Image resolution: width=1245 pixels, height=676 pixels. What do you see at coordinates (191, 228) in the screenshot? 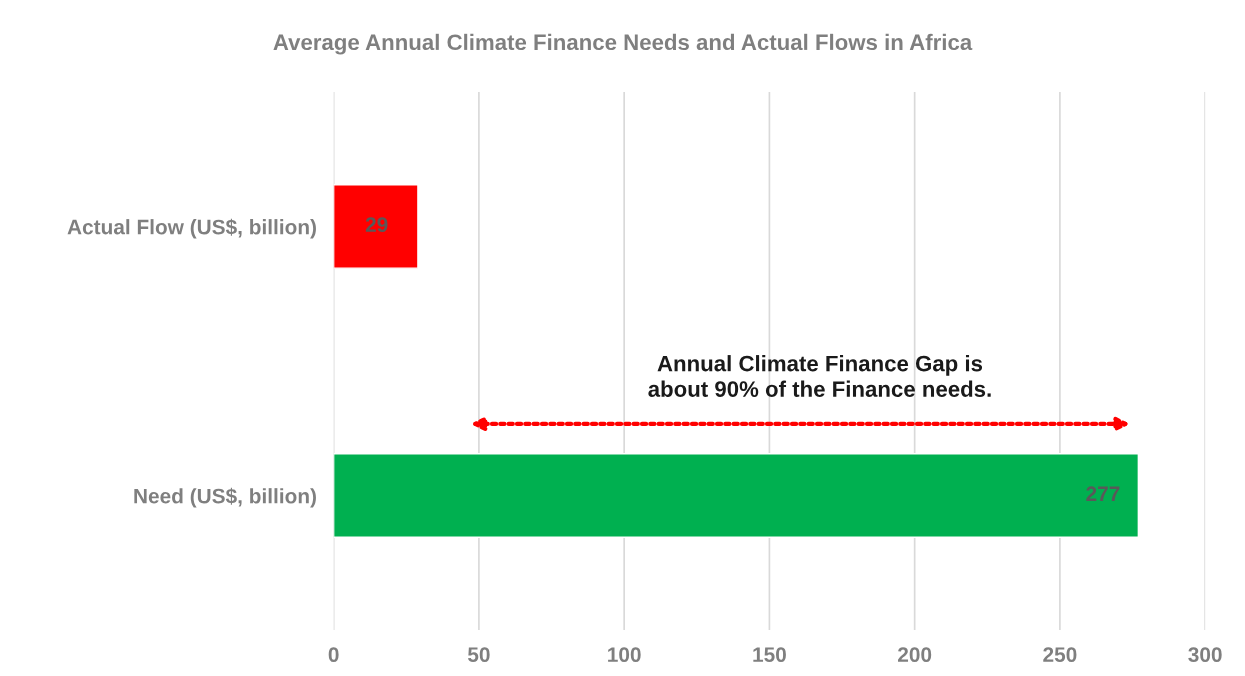
I see `y-tick-label: Actual Flow (US$, billion)` at bounding box center [191, 228].